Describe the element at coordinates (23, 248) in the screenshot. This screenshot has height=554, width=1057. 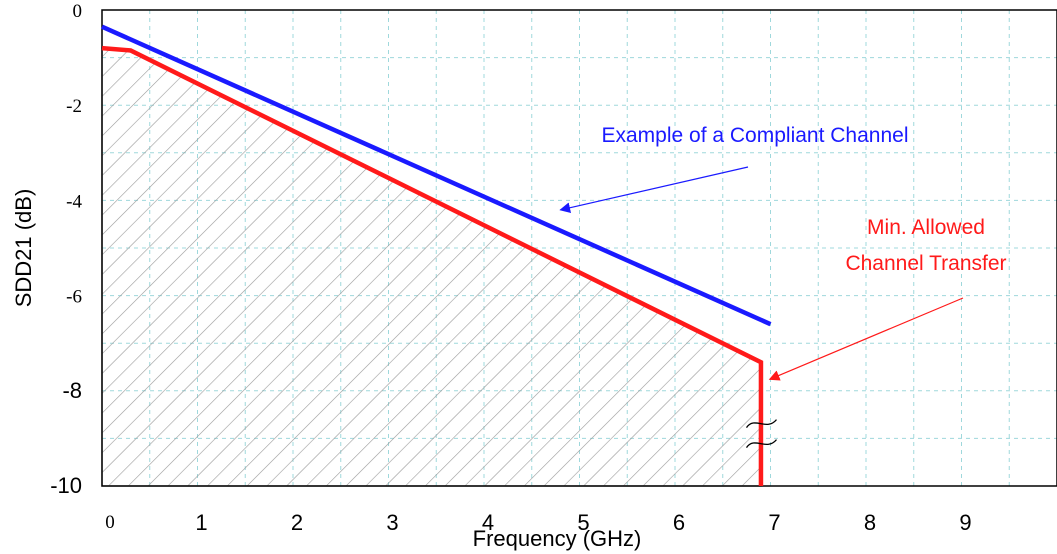
I see `y-axis-label: SDD21 (dB)` at that location.